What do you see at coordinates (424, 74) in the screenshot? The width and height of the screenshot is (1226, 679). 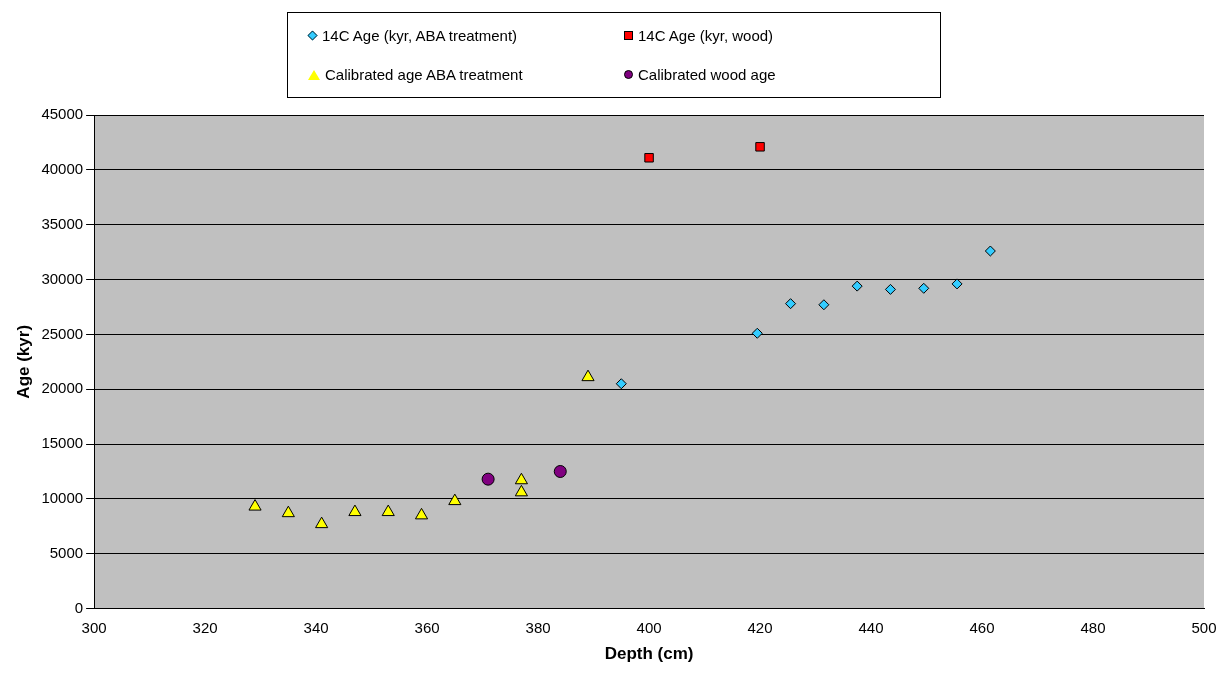 I see `legend-label: Calibrated age ABA treatment` at bounding box center [424, 74].